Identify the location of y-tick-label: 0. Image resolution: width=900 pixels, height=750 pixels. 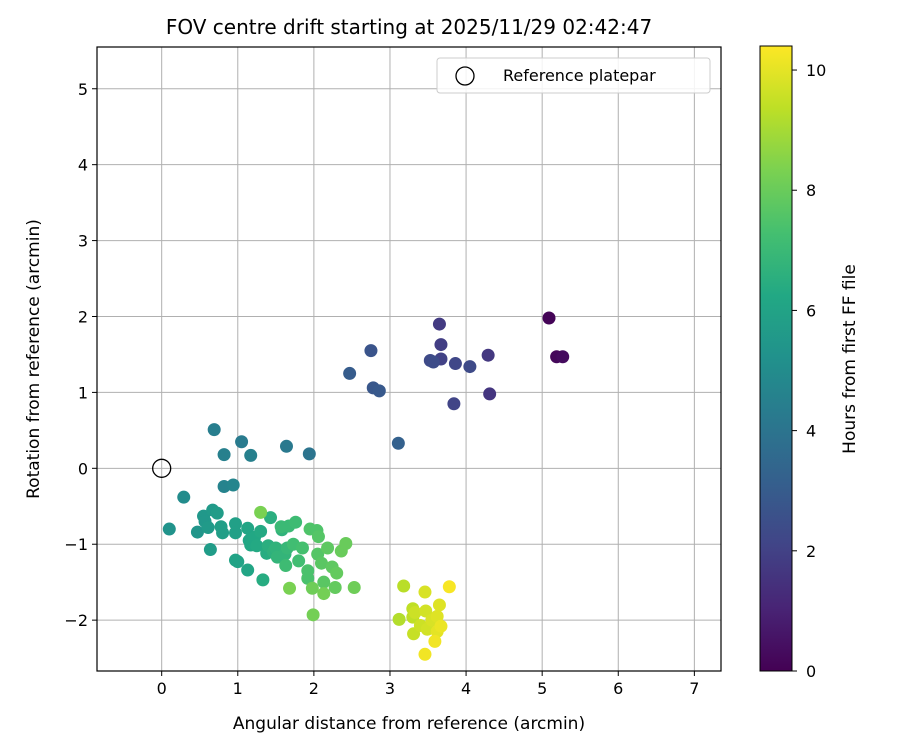
(83, 468).